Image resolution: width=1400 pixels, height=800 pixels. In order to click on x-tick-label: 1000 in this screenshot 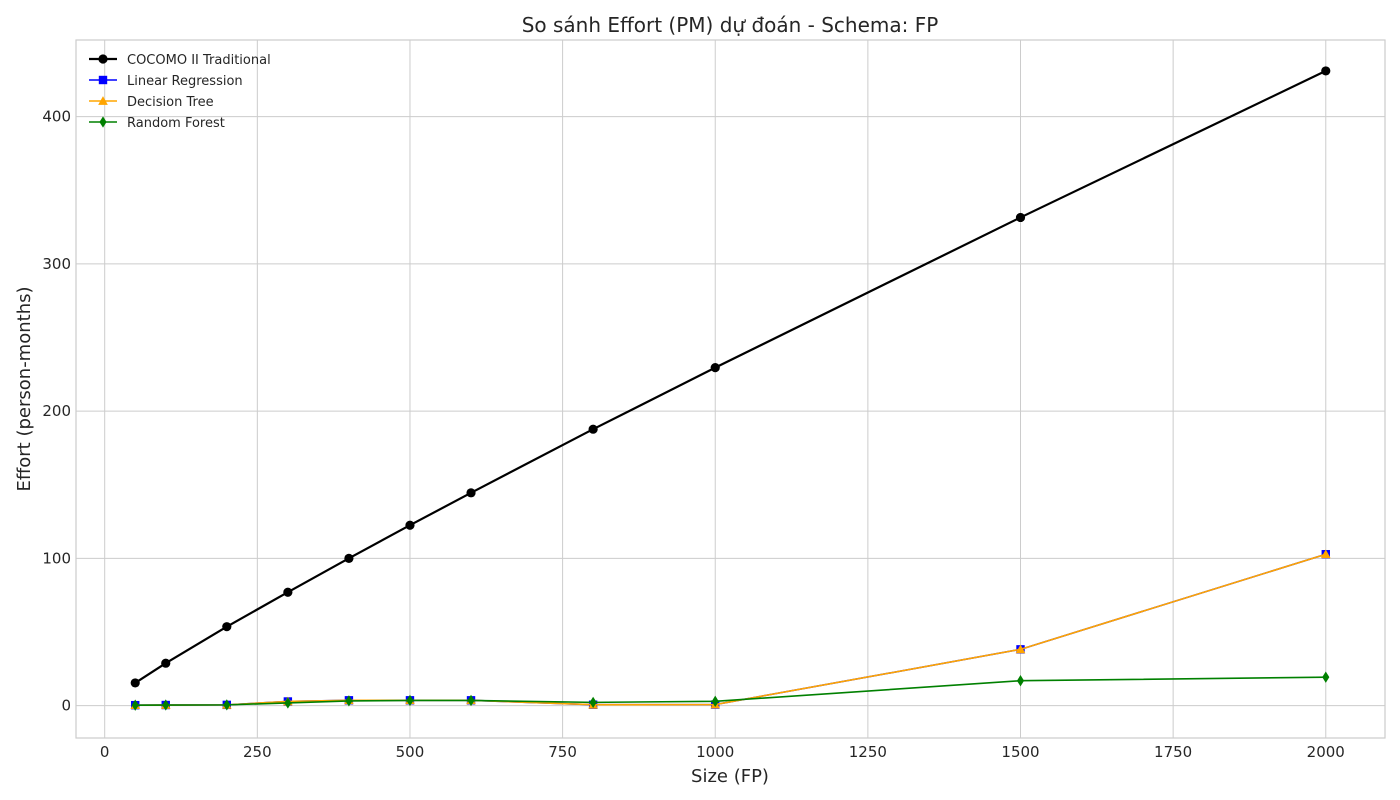, I will do `click(715, 752)`.